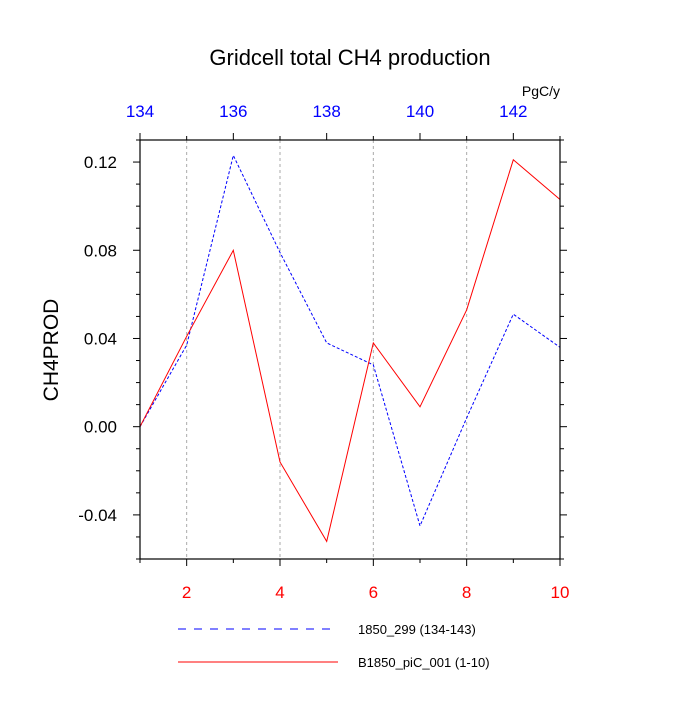  Describe the element at coordinates (513, 111) in the screenshot. I see `top-tick-label: 142` at that location.